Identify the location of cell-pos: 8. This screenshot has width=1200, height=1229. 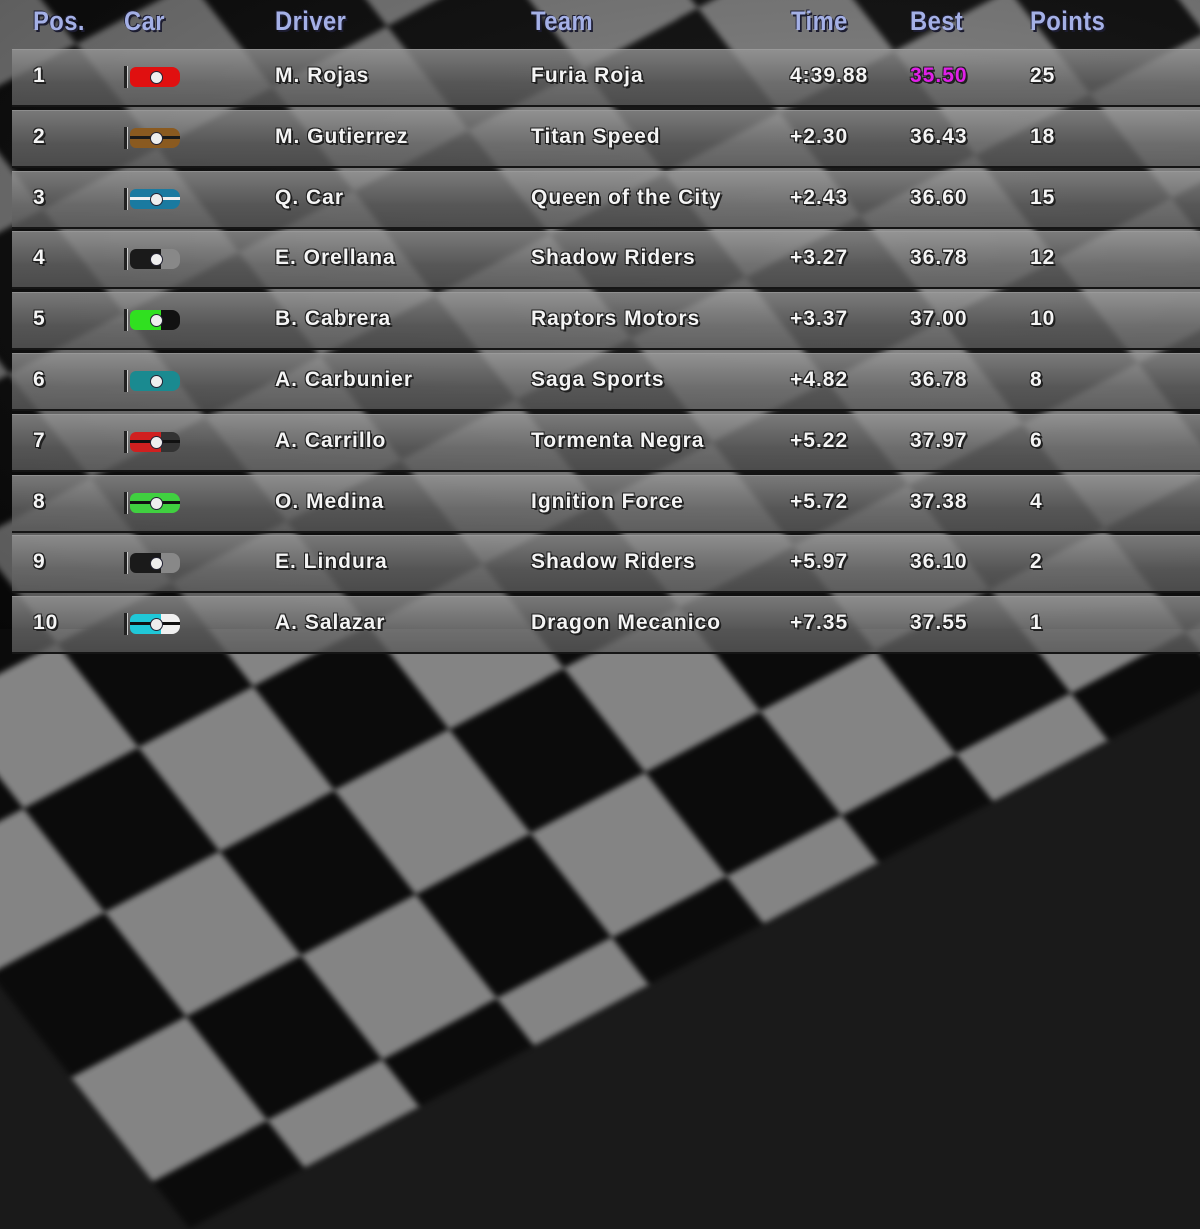
(39, 501).